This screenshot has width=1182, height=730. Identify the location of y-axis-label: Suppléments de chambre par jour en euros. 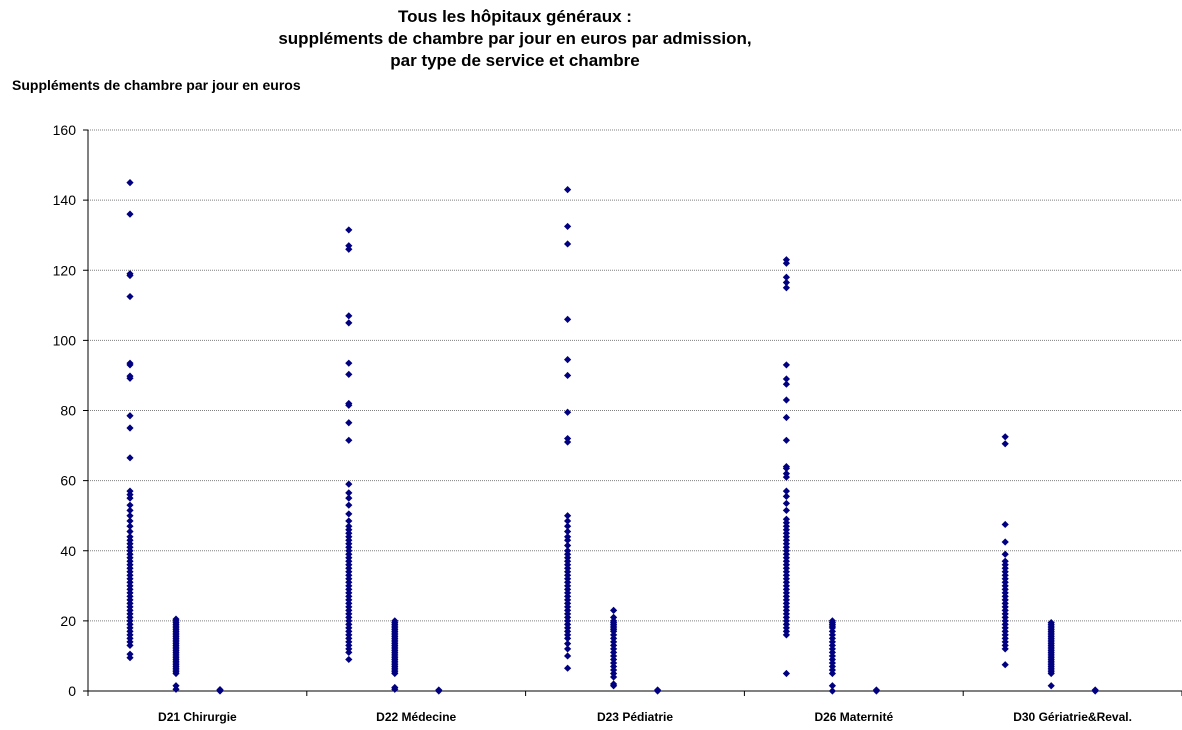
(156, 85).